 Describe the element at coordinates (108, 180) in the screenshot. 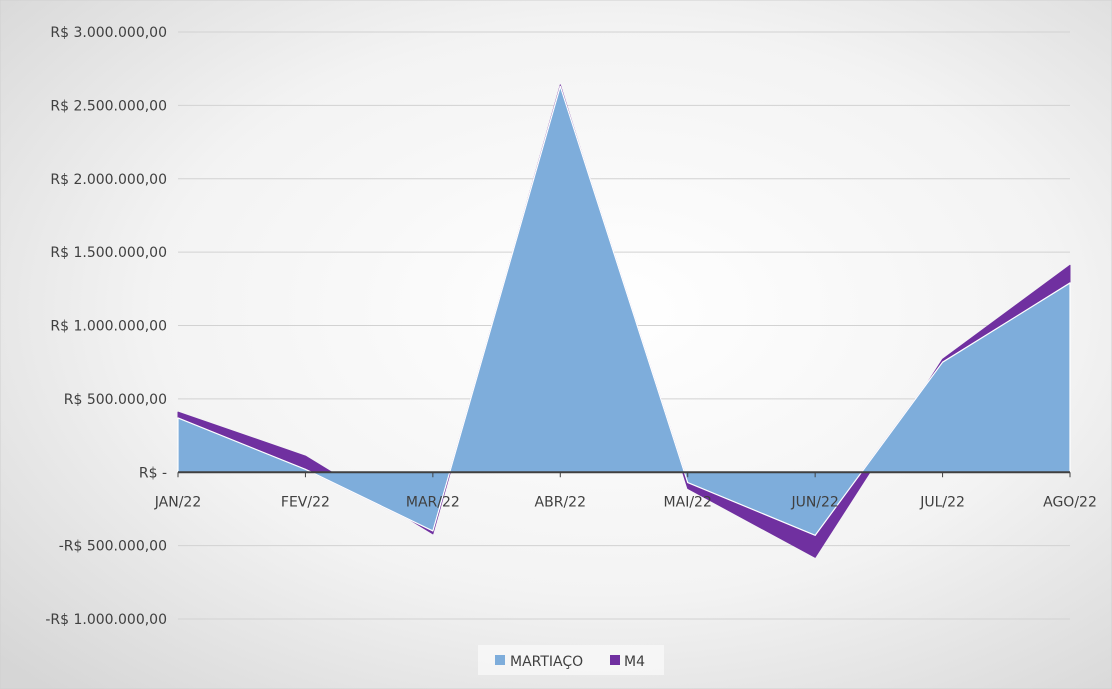

I see `y-tick-label: R$ 2.000.000,00` at that location.